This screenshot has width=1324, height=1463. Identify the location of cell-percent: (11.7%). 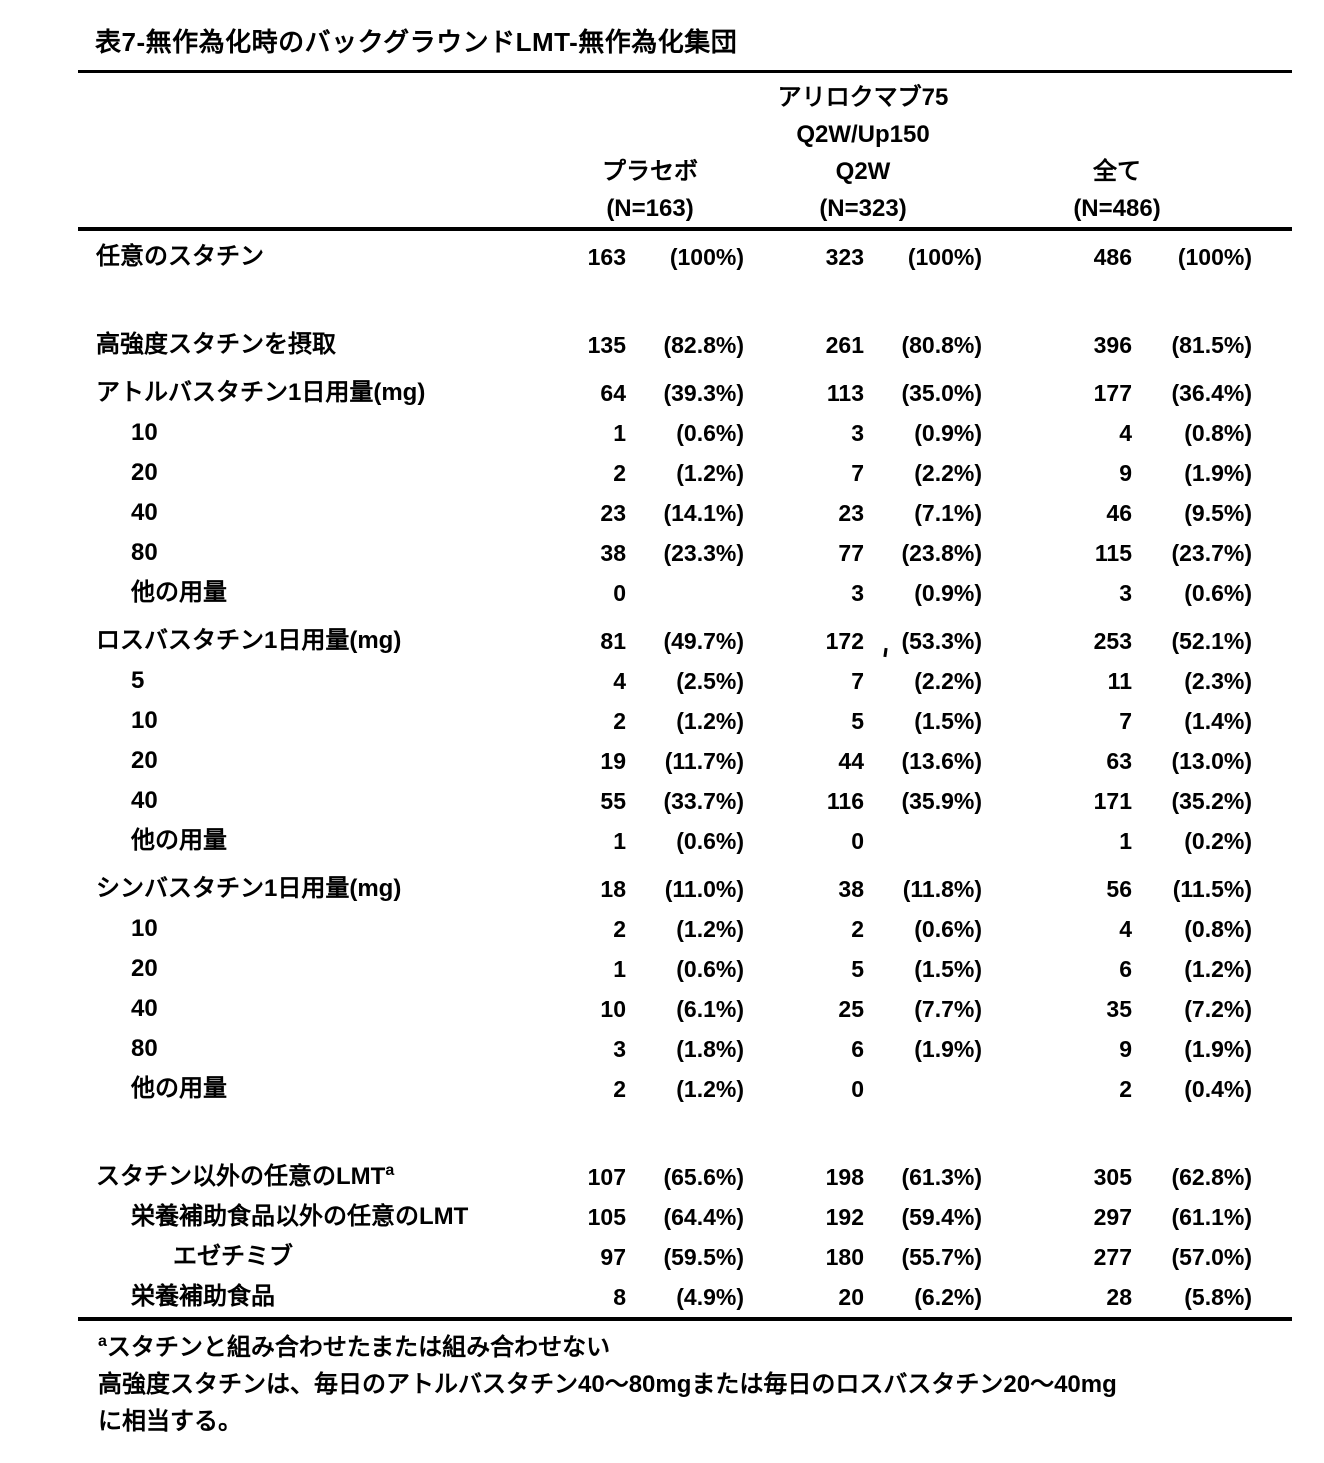
(704, 761).